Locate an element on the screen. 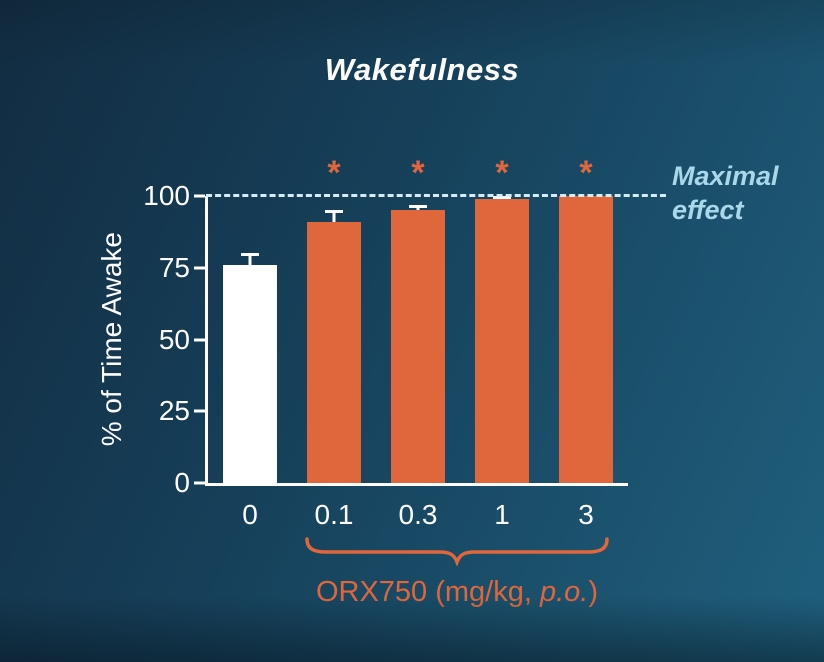 This screenshot has width=824, height=662. x-tick-label: 1 is located at coordinates (502, 514).